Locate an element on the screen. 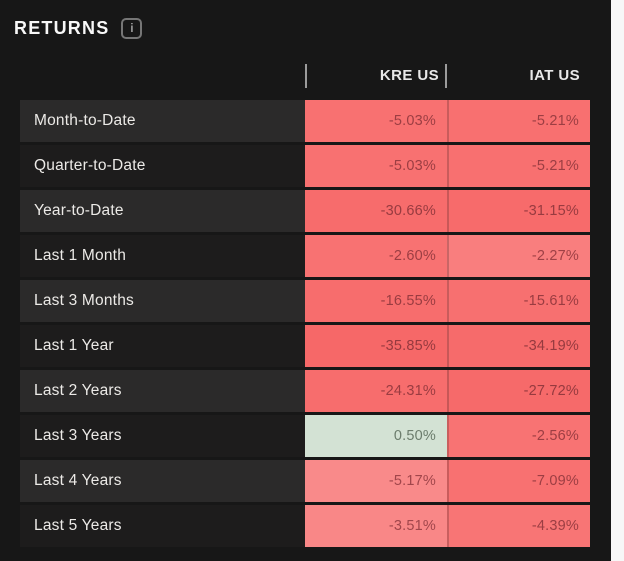 Image resolution: width=624 pixels, height=561 pixels. row-period-label: Last 5 Years is located at coordinates (162, 526).